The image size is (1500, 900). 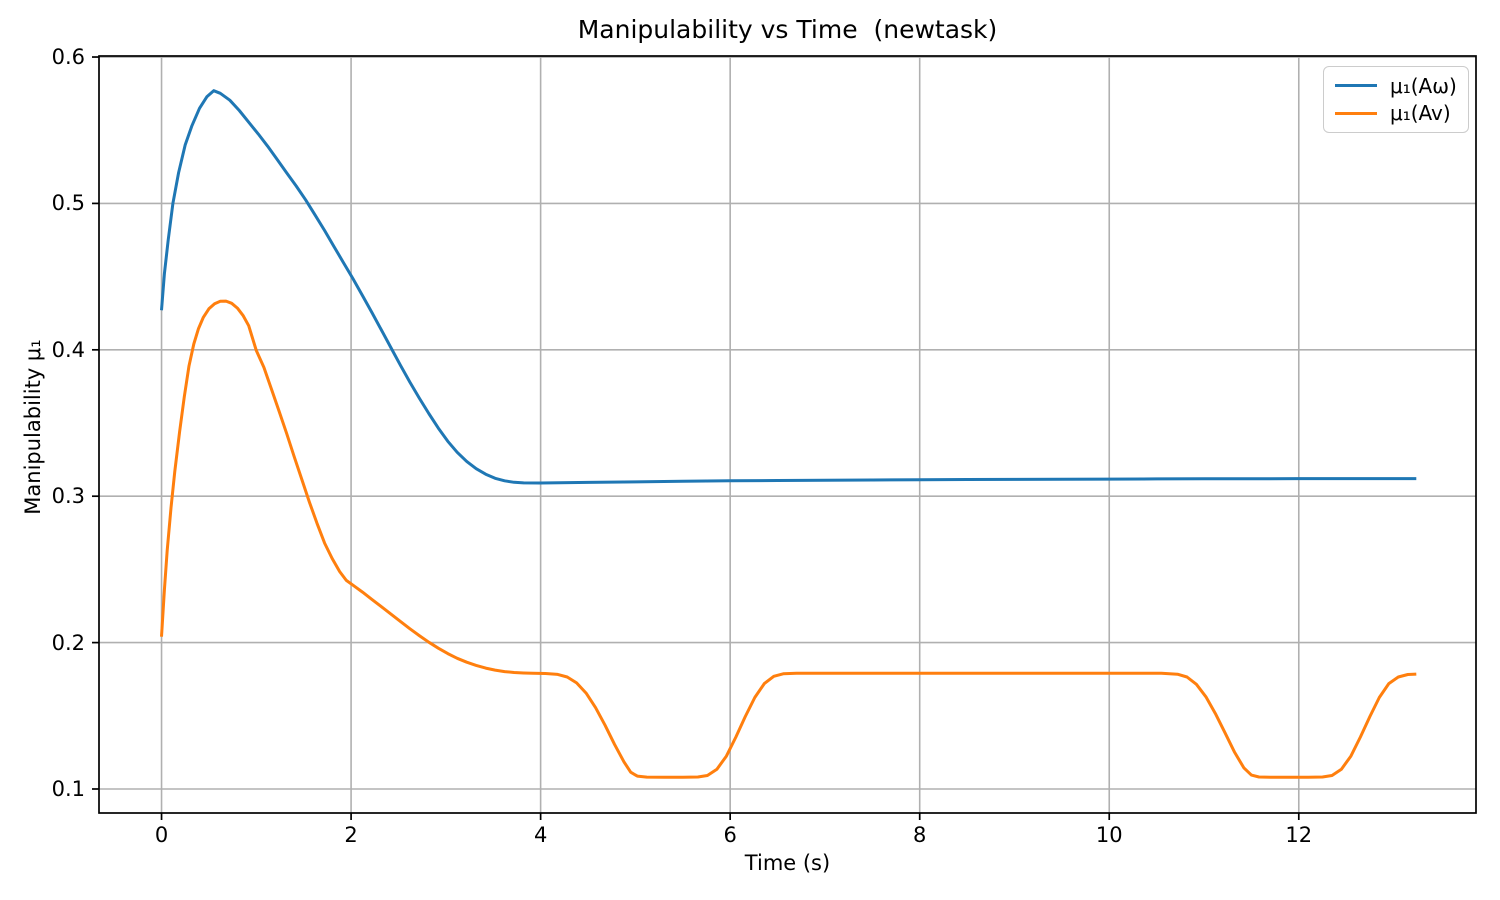 What do you see at coordinates (1299, 835) in the screenshot?
I see `x-tick-label: 12` at bounding box center [1299, 835].